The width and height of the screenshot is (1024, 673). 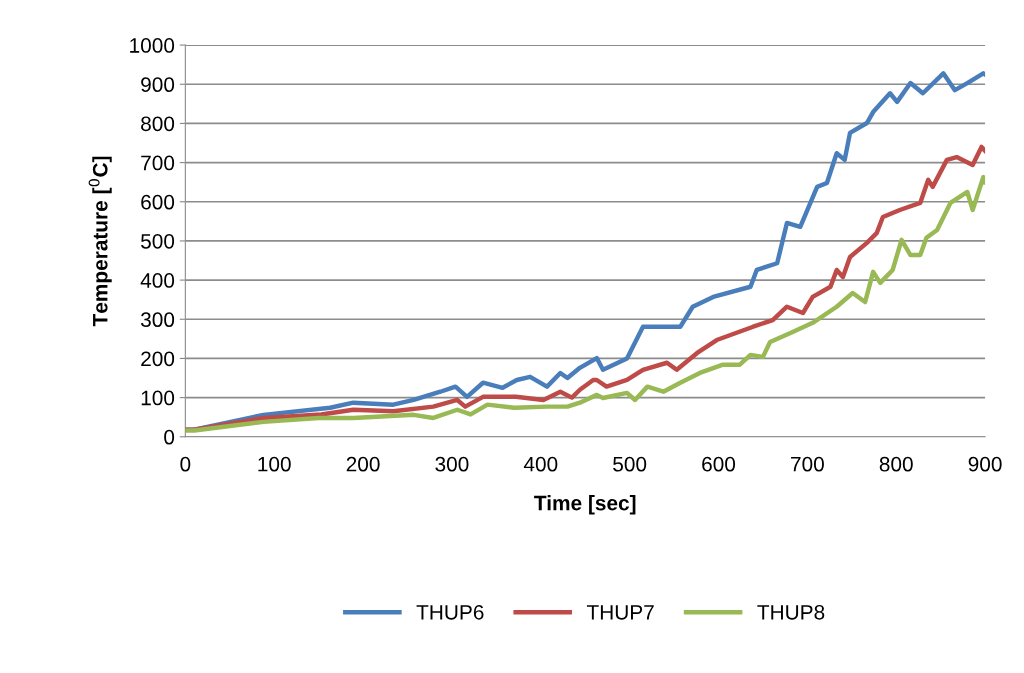 I want to click on legend-label: THUP8, so click(x=791, y=612).